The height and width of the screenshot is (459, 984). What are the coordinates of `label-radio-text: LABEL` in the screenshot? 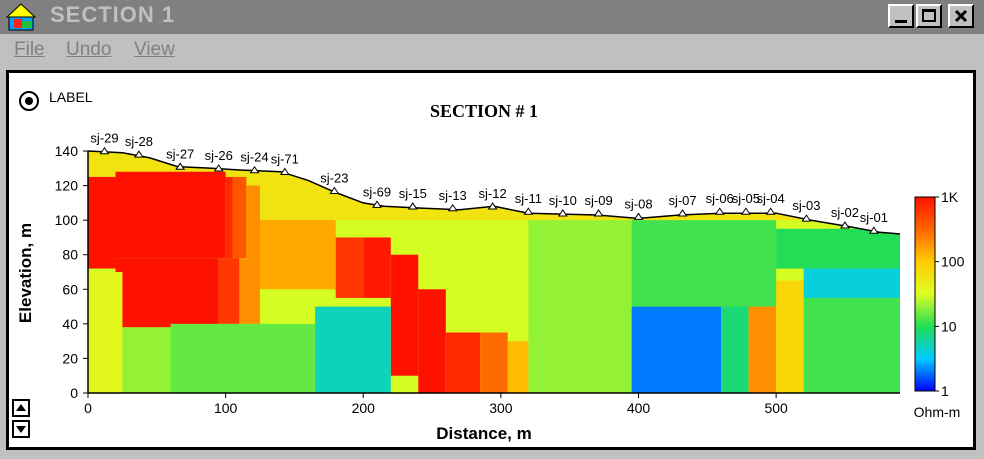 It's located at (71, 97).